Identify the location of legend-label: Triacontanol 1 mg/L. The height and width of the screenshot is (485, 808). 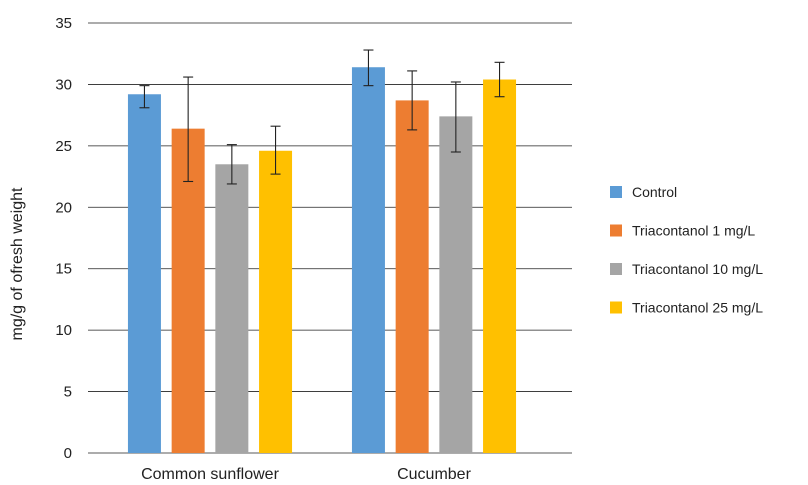
(693, 231).